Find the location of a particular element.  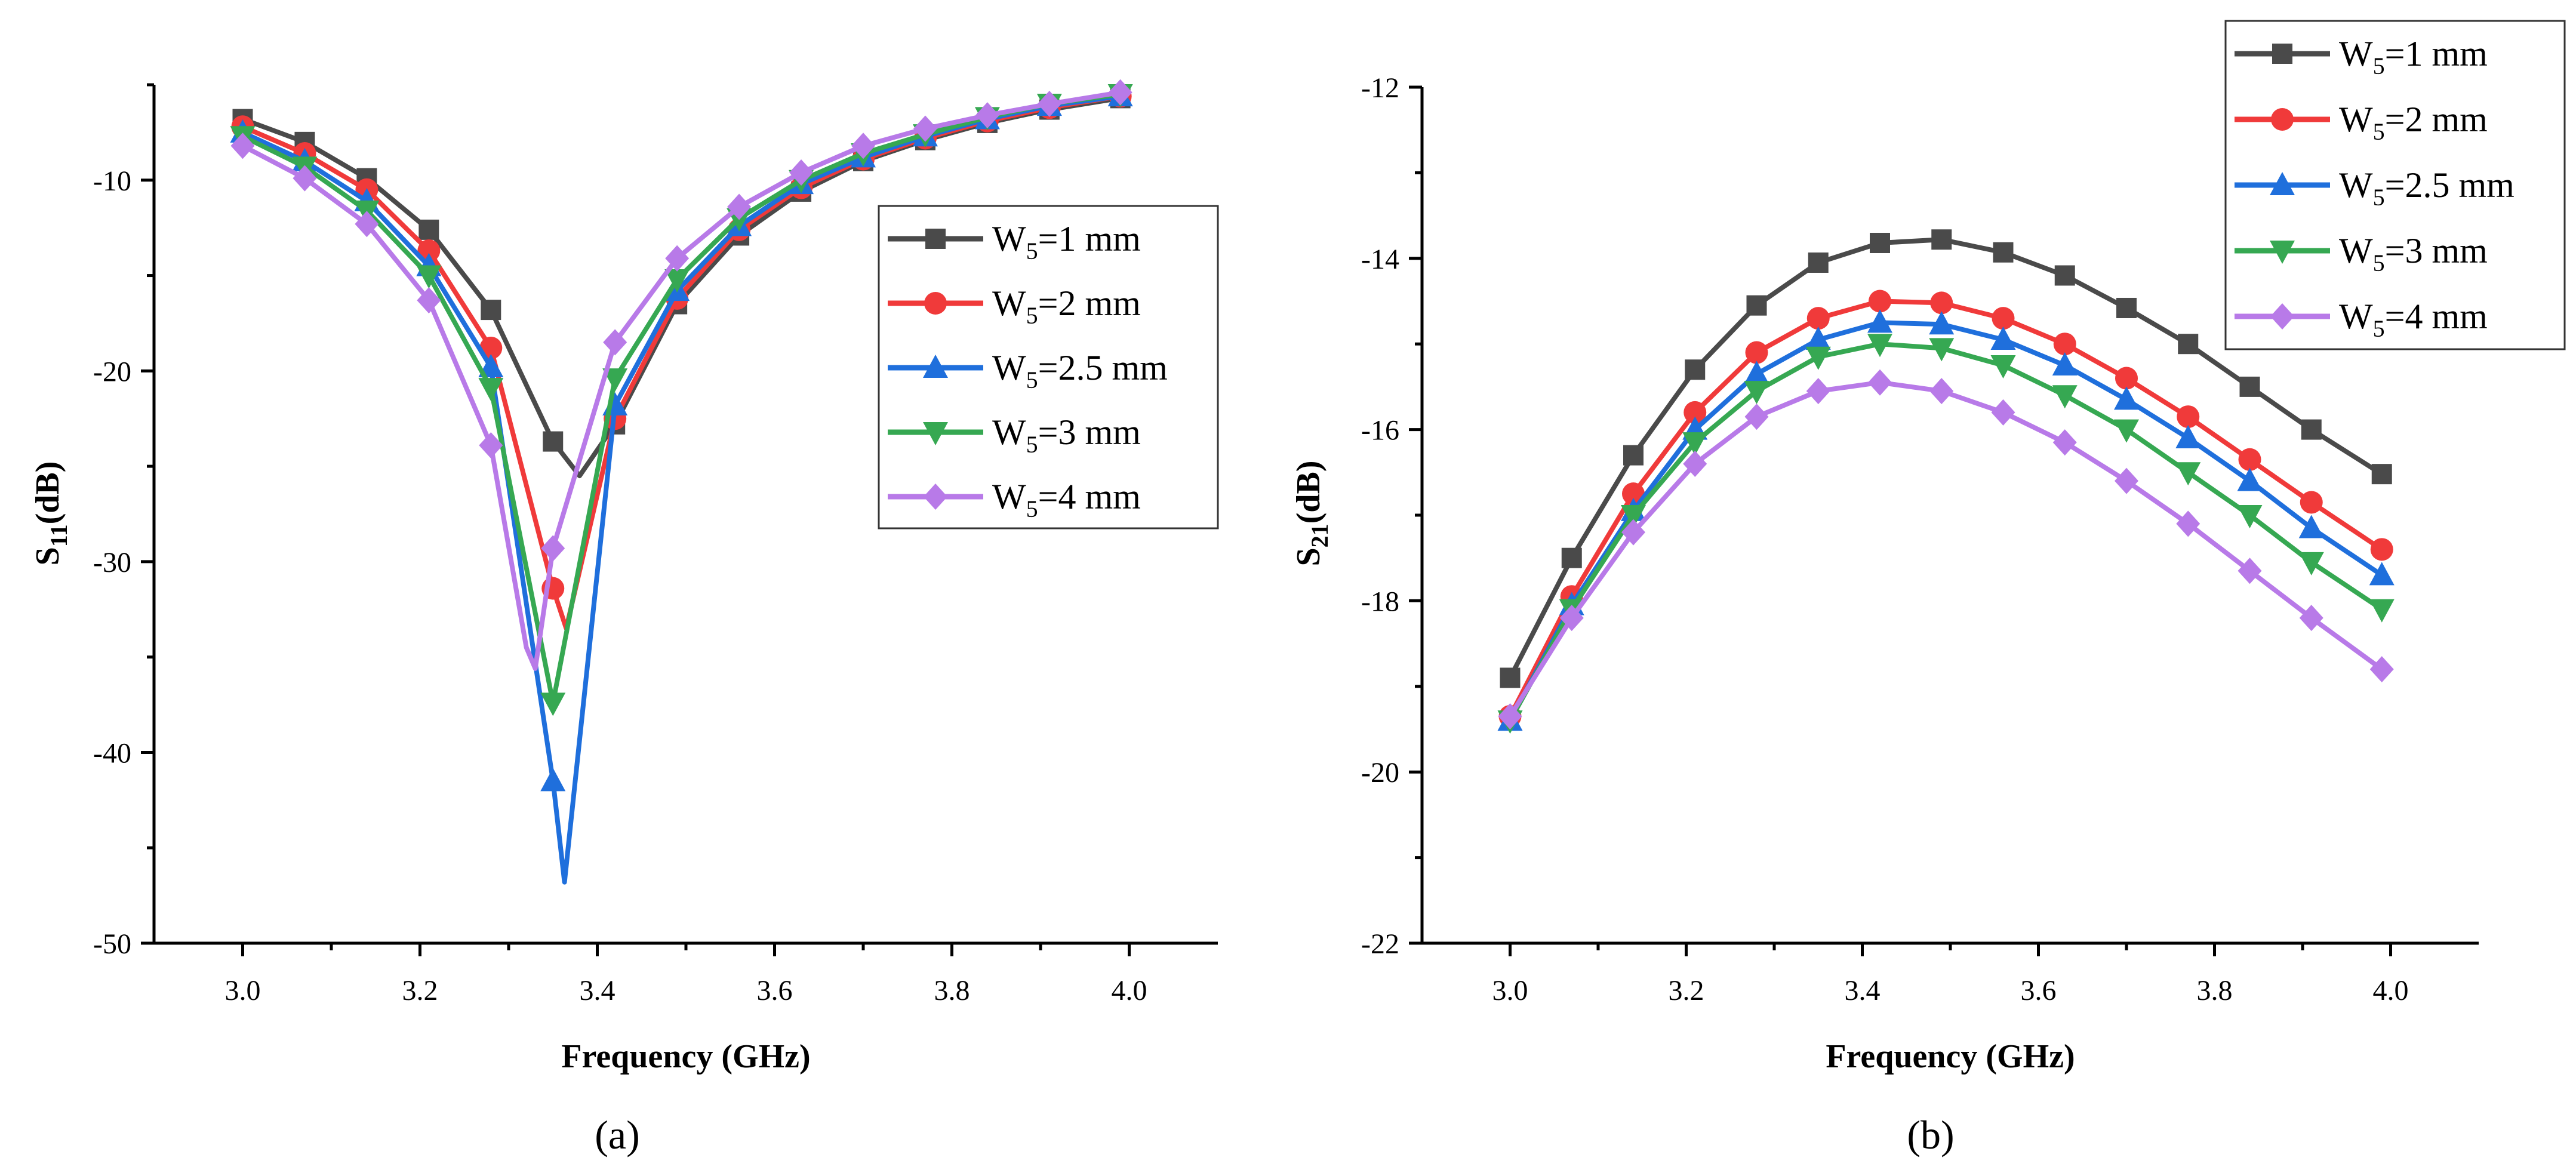

panel-a-legend-label-rest: =2 mm is located at coordinates (1089, 303).